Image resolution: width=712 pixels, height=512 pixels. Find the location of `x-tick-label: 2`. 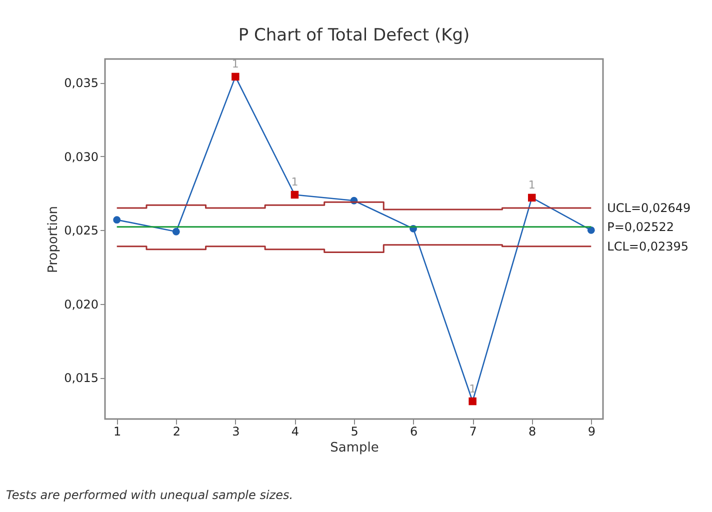

x-tick-label: 2 is located at coordinates (176, 431).